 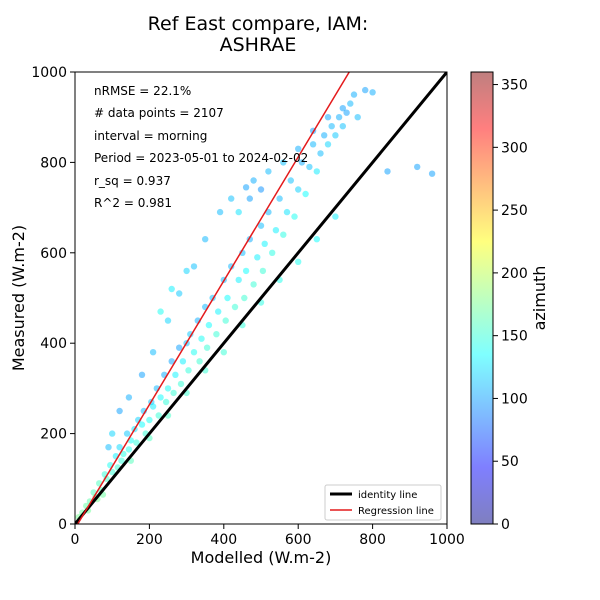 What do you see at coordinates (482, 298) in the screenshot?
I see `colorbar-gradient` at bounding box center [482, 298].